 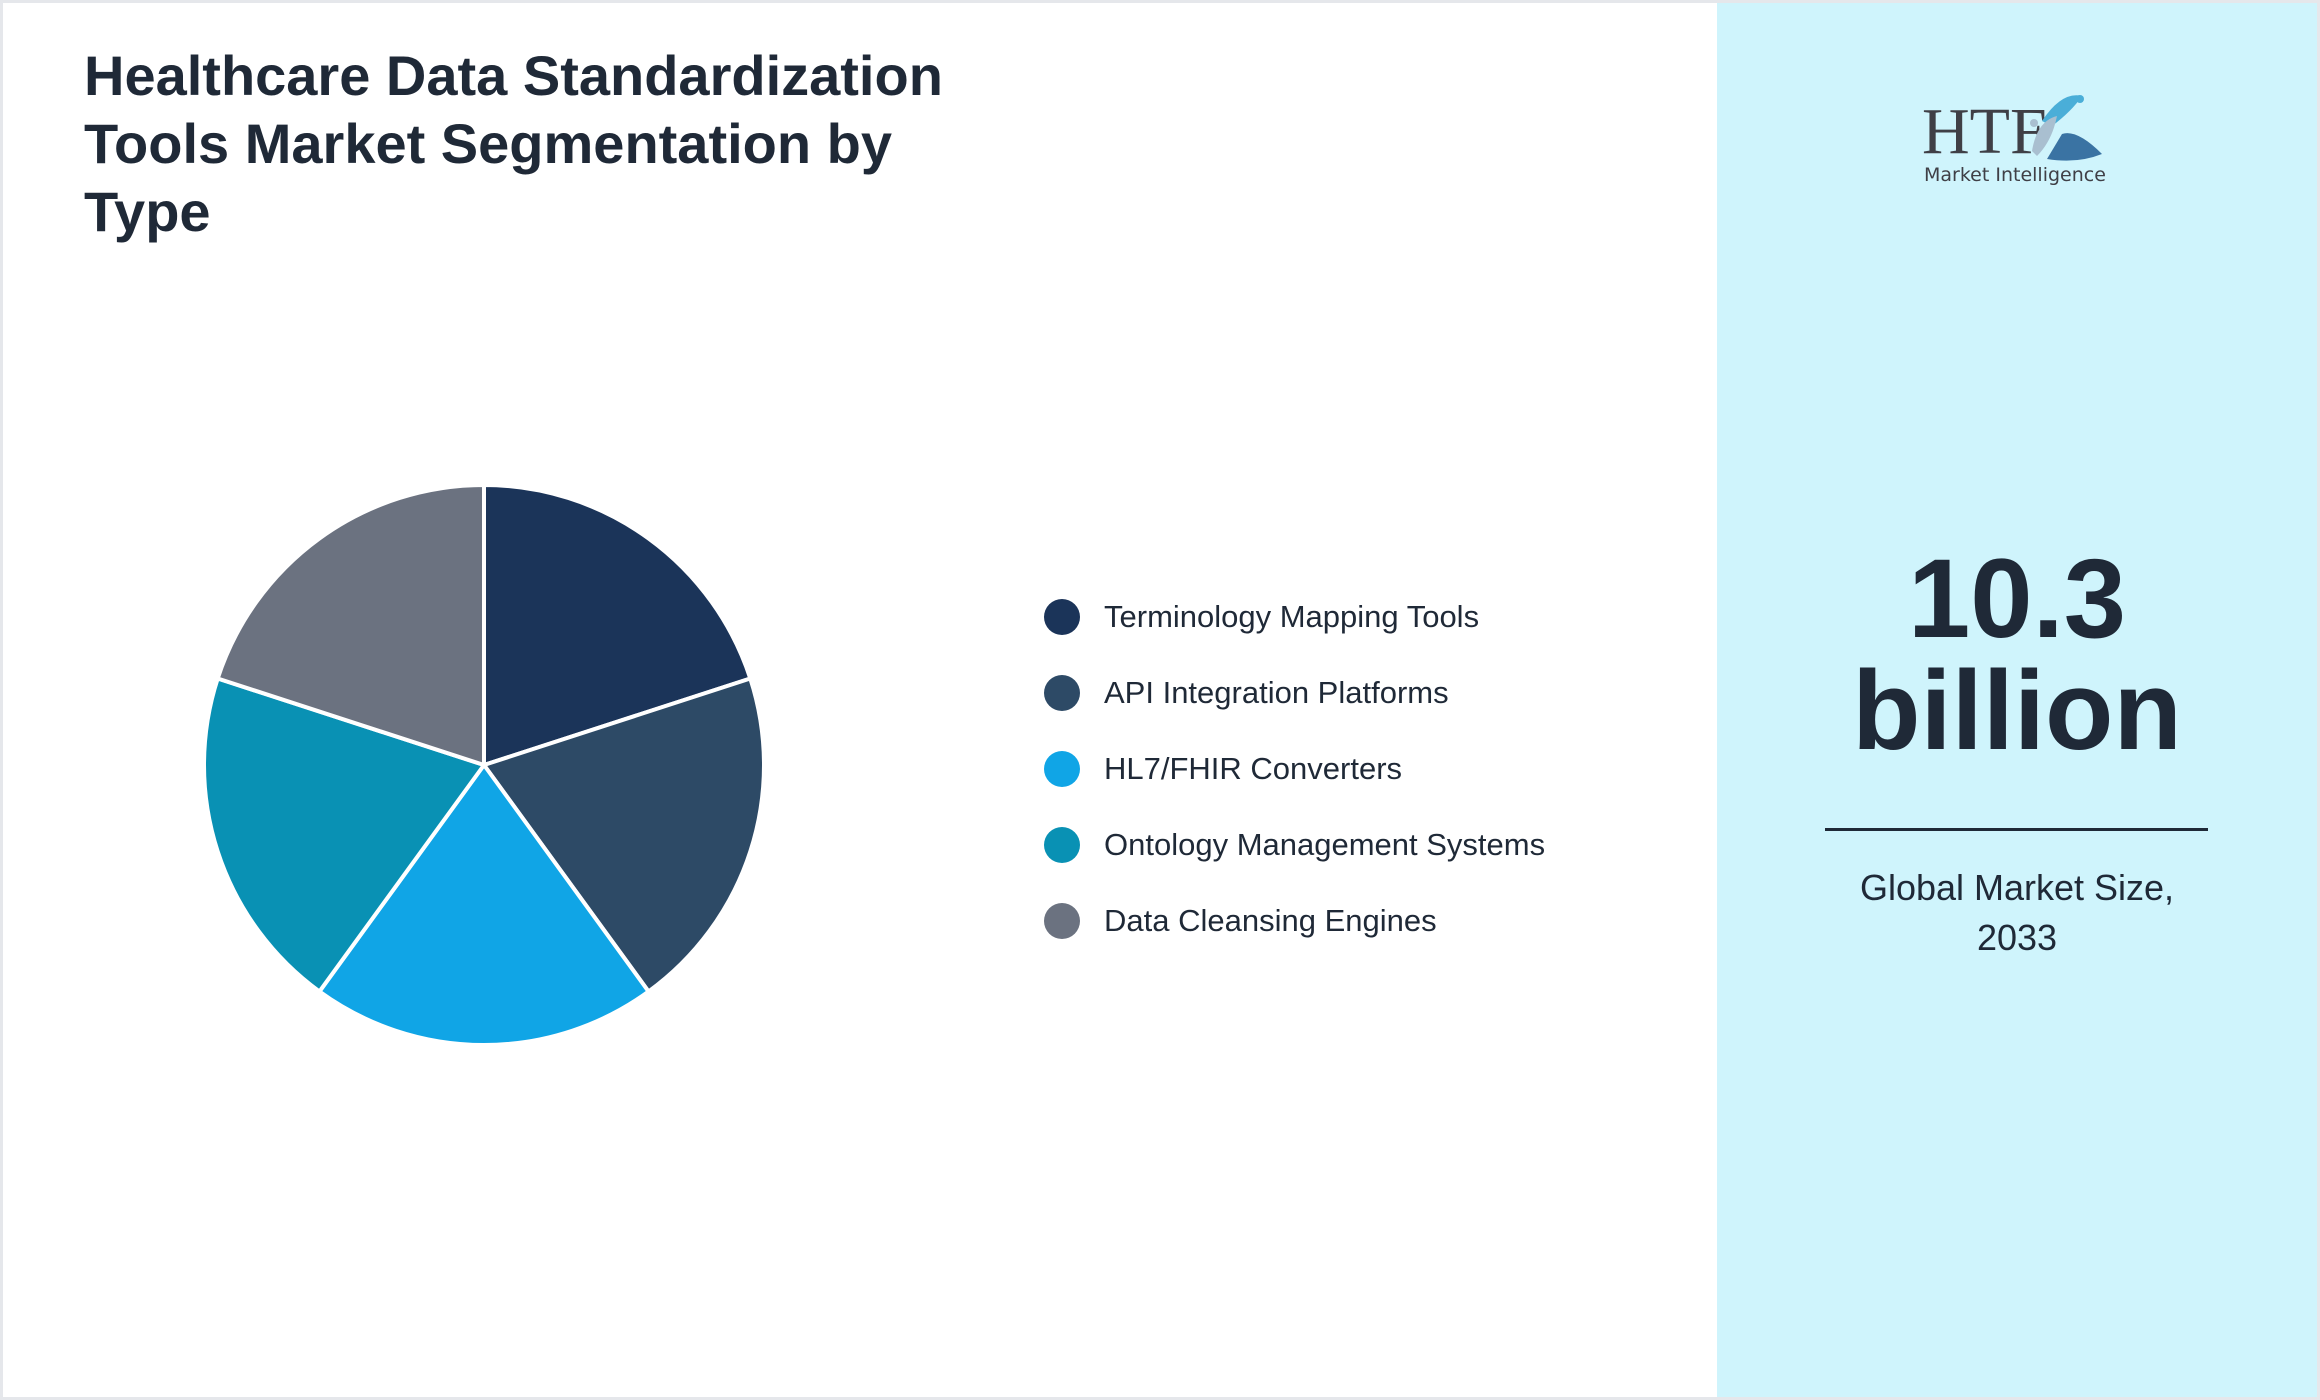 I want to click on legend-item: API Integration Platforms, so click(x=1246, y=693).